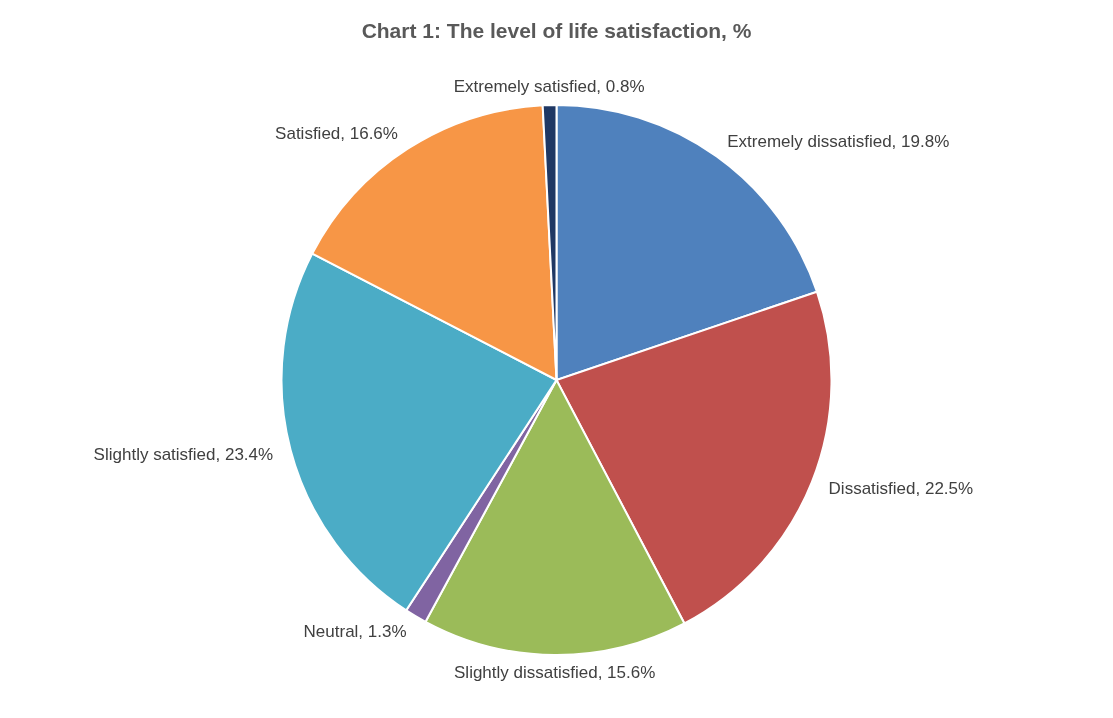 This screenshot has height=718, width=1113. I want to click on slice-label: Satisfied, 16.6%, so click(336, 133).